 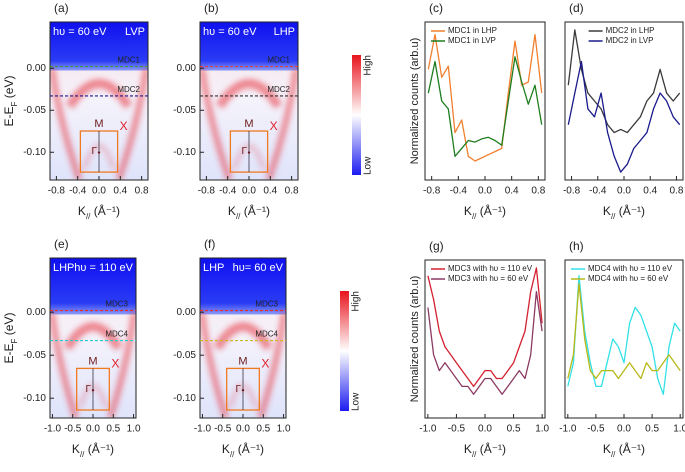 I want to click on colorbar-low: Low, so click(x=368, y=165).